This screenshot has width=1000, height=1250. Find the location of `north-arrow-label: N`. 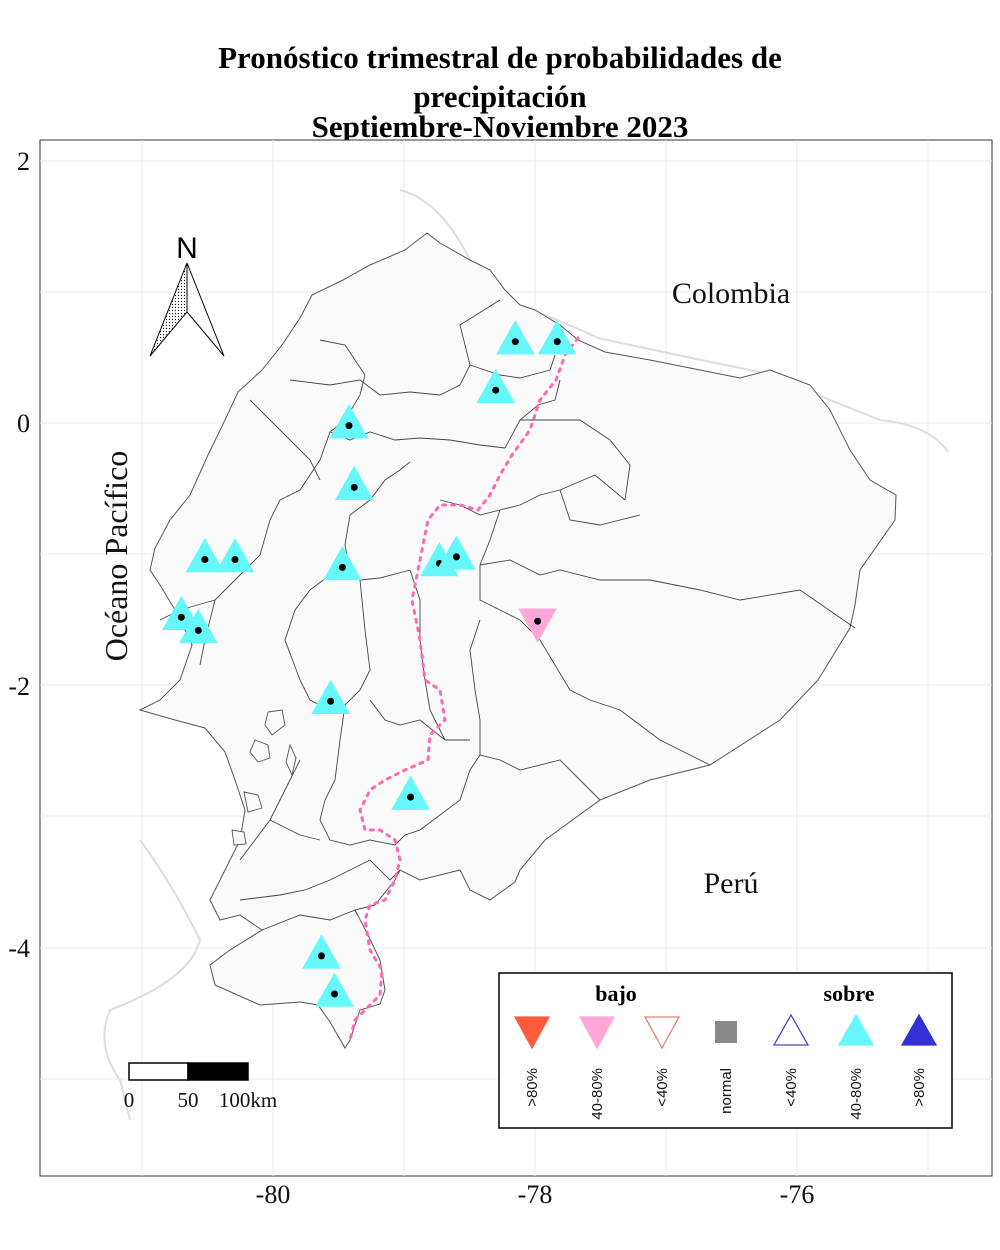

north-arrow-label: N is located at coordinates (187, 248).